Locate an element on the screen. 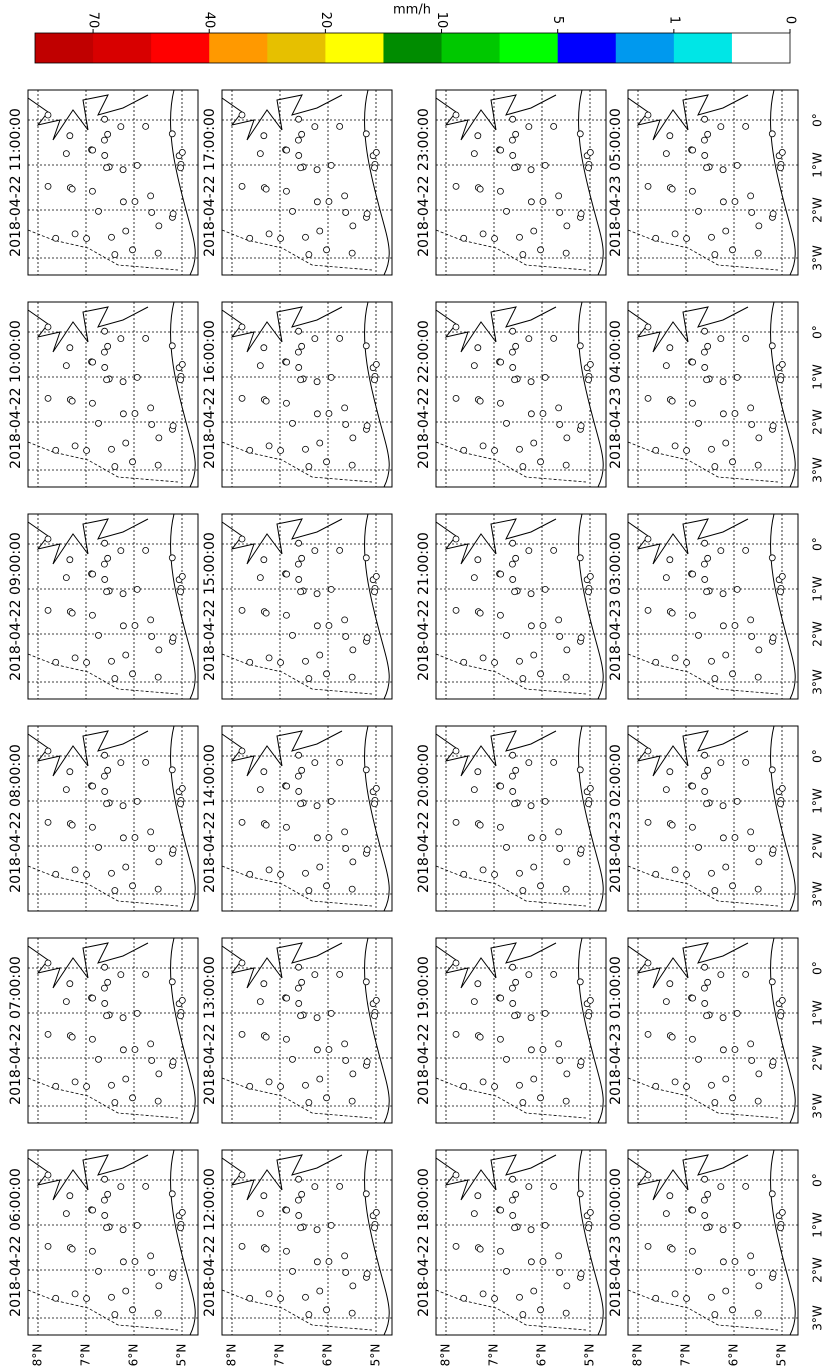 The height and width of the screenshot is (1371, 834). lat-label: 5°N is located at coordinates (376, 1355).